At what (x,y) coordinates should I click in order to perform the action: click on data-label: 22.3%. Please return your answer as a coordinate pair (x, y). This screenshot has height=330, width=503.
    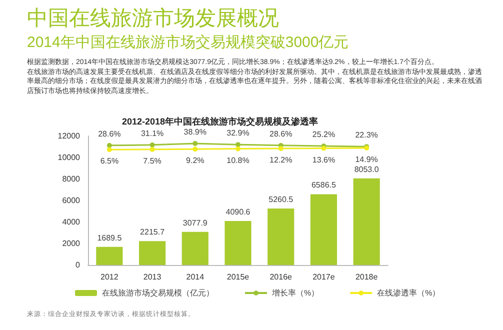
    Looking at the image, I should click on (366, 135).